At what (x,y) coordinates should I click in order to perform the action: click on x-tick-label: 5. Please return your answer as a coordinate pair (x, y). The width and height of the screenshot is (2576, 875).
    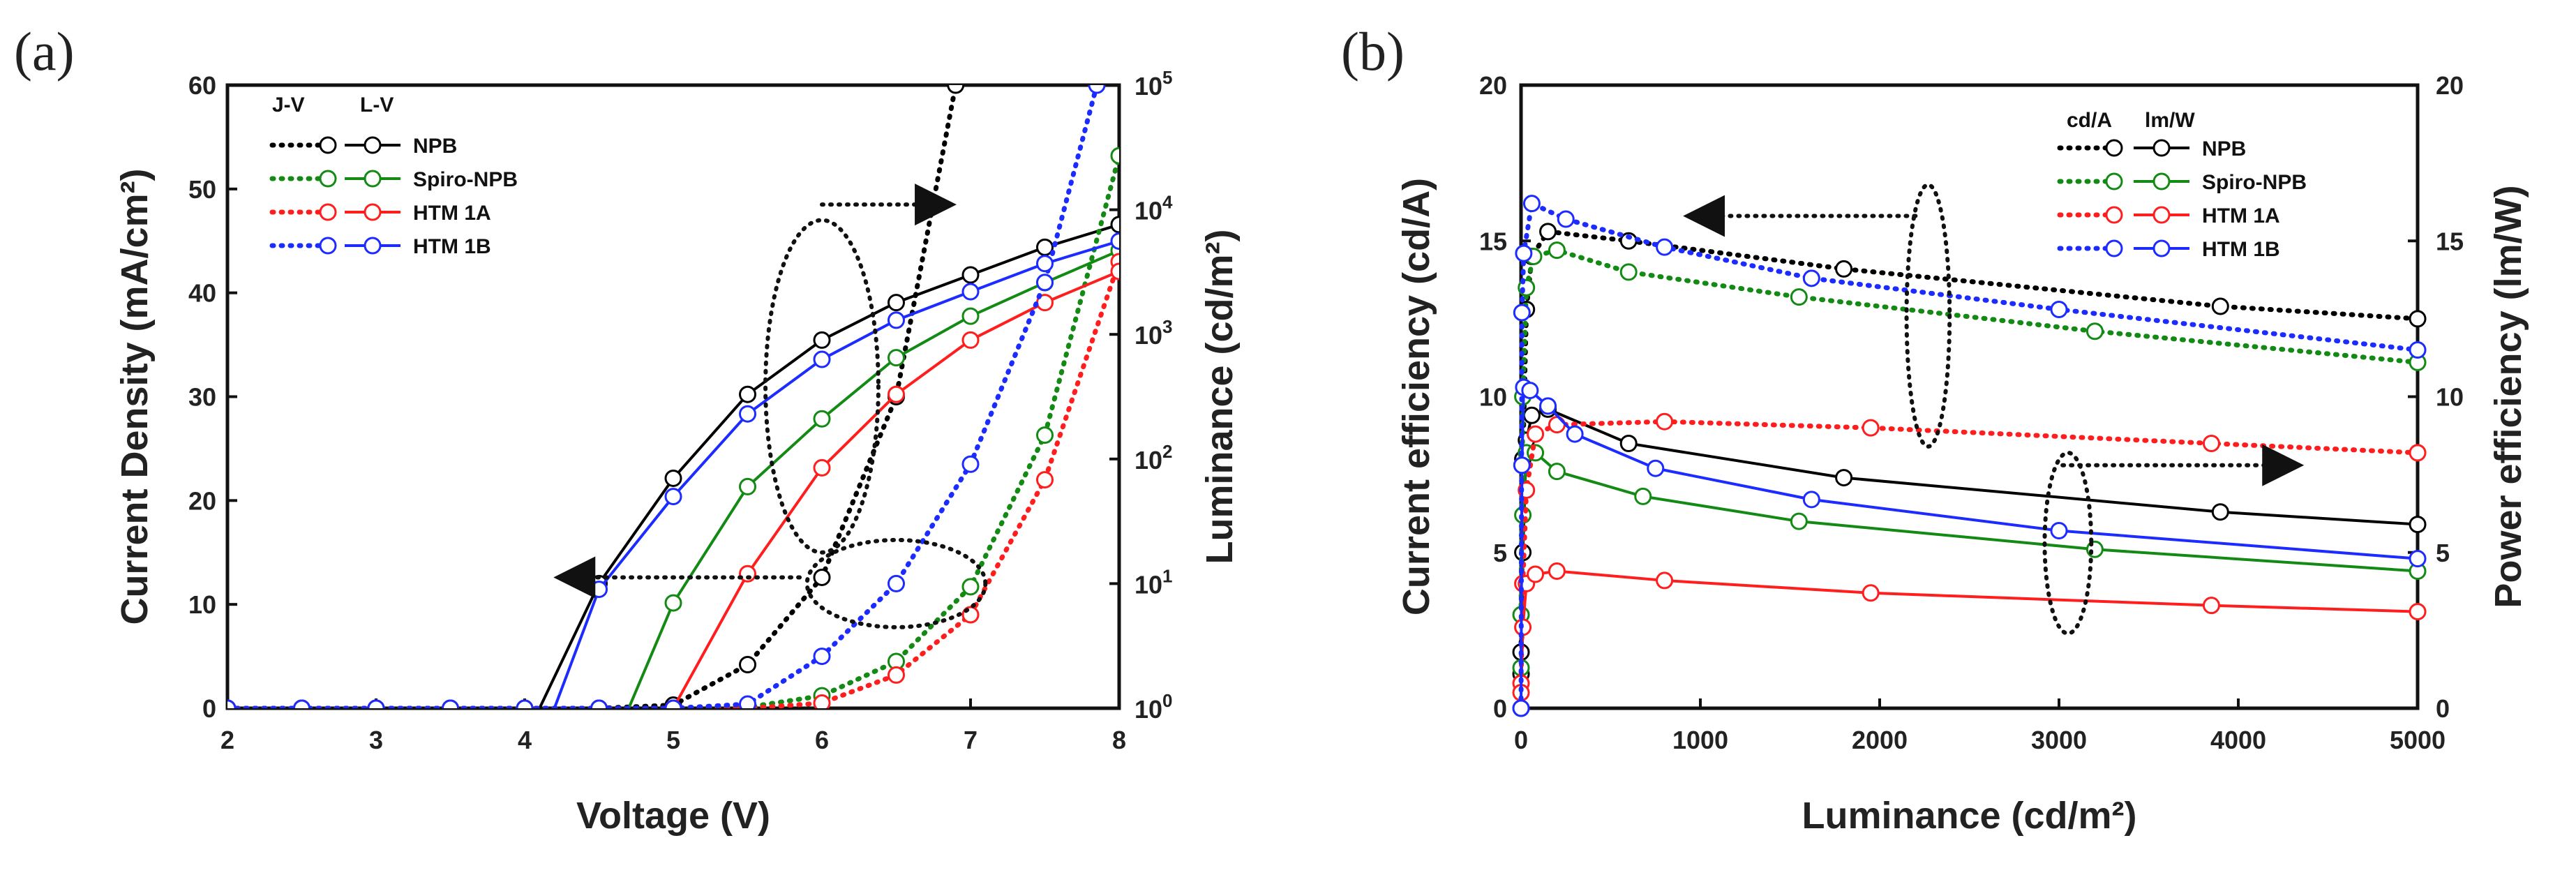
    Looking at the image, I should click on (673, 740).